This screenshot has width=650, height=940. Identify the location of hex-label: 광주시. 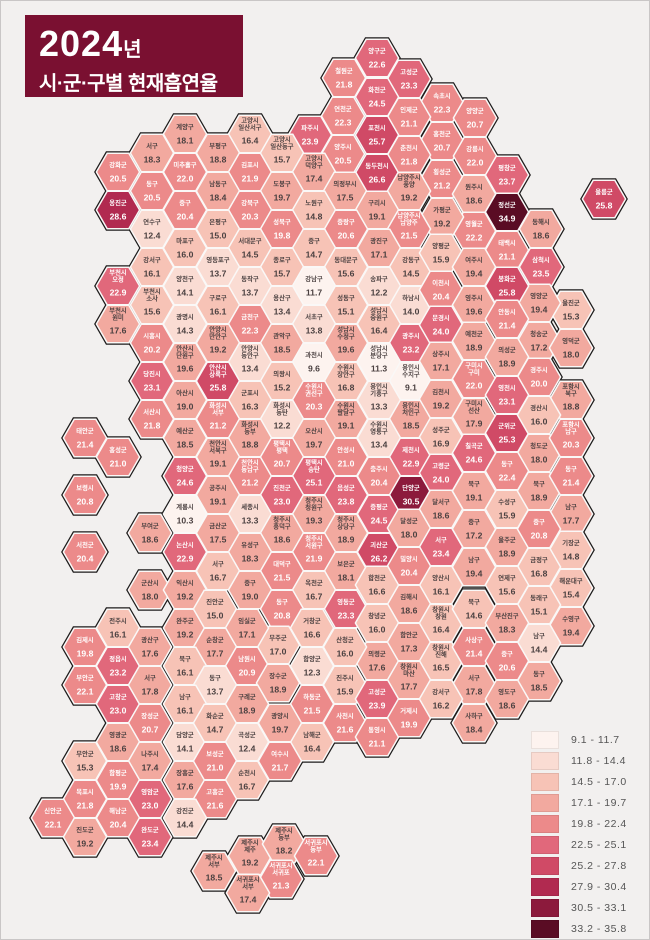
(411, 335).